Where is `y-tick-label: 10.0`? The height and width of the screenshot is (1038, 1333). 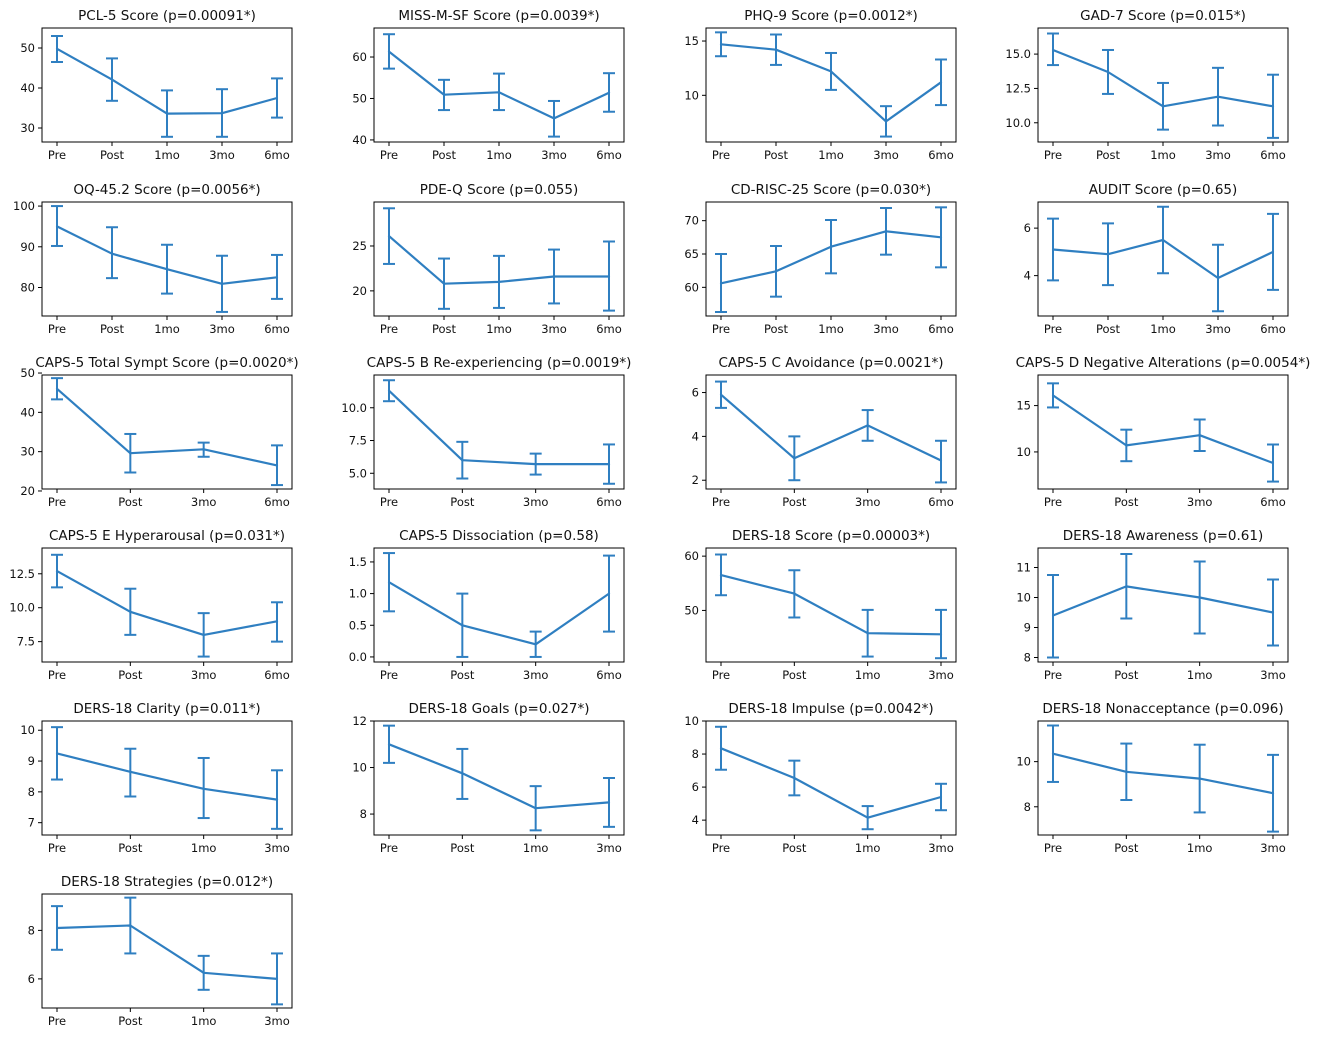 y-tick-label: 10.0 is located at coordinates (22, 608).